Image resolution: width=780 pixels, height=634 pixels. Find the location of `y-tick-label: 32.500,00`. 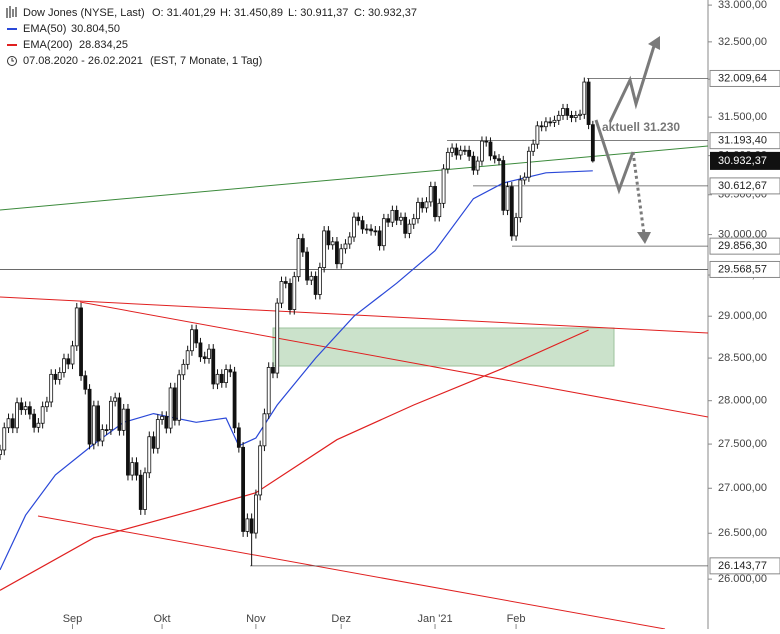

y-tick-label: 32.500,00 is located at coordinates (742, 42).